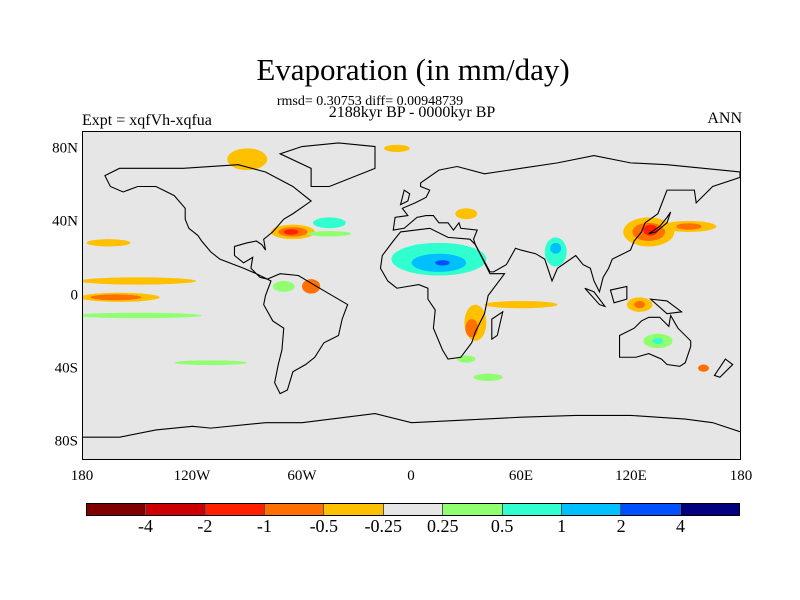 The width and height of the screenshot is (800, 600). Describe the element at coordinates (413, 69) in the screenshot. I see `plot-title: Evaporation (in mm/day)` at that location.